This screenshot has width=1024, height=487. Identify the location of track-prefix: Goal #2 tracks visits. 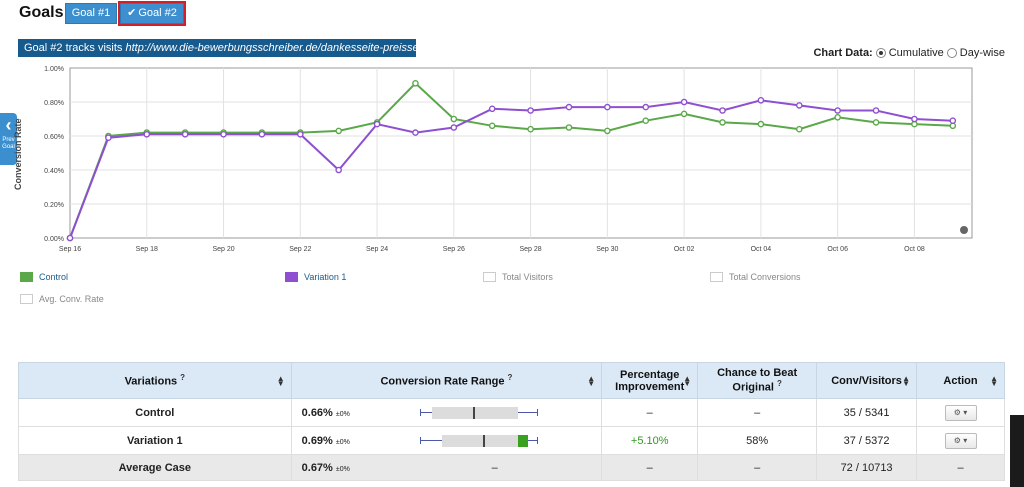
(73, 48).